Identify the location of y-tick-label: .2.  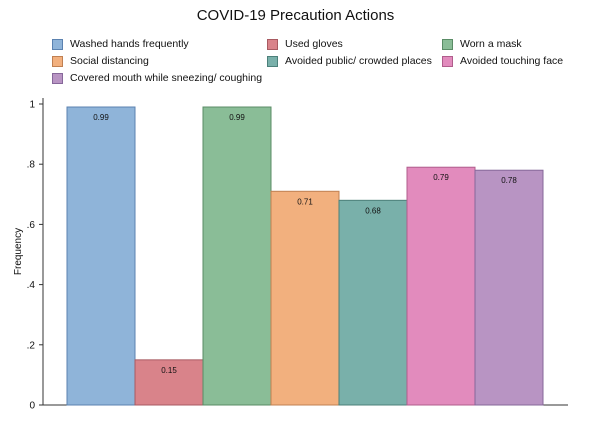
(31, 345).